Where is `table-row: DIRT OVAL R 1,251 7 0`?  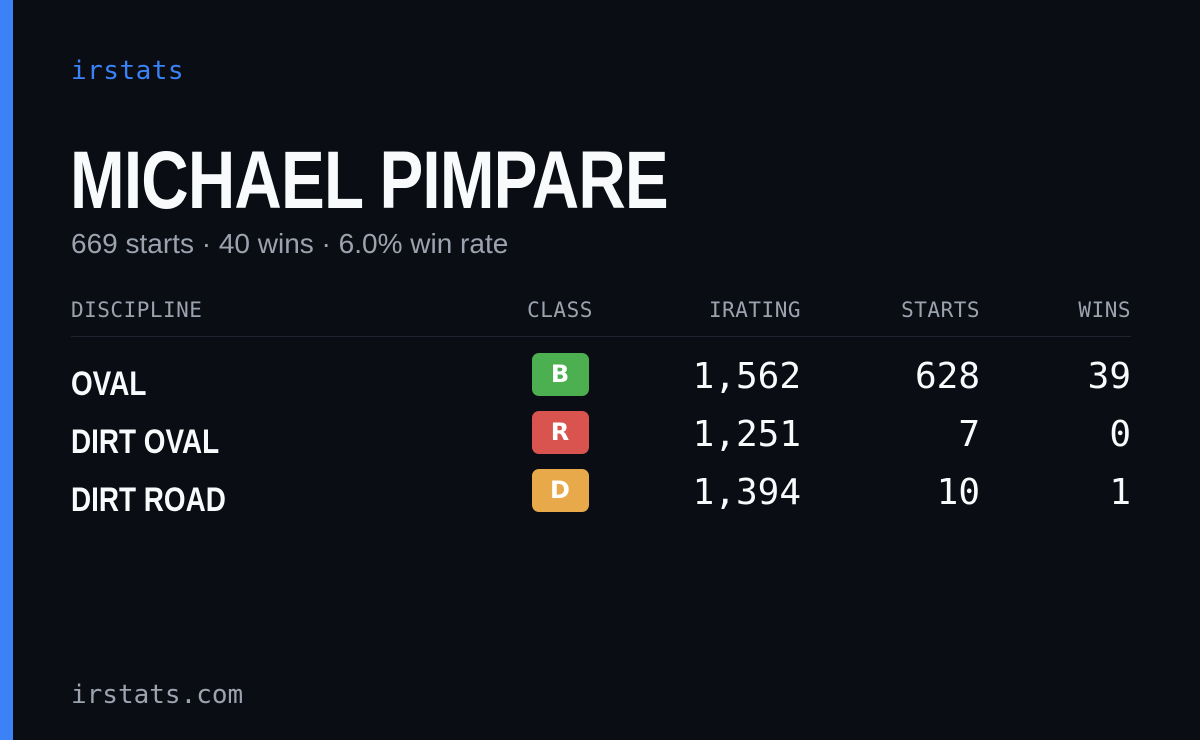
table-row: DIRT OVAL R 1,251 7 0 is located at coordinates (601, 440).